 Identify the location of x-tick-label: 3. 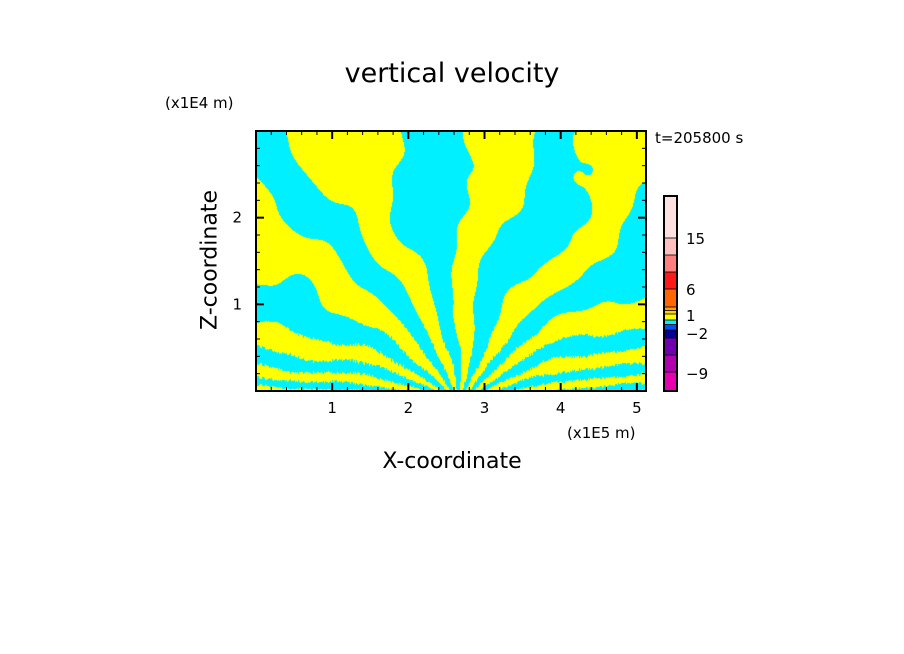
(485, 408).